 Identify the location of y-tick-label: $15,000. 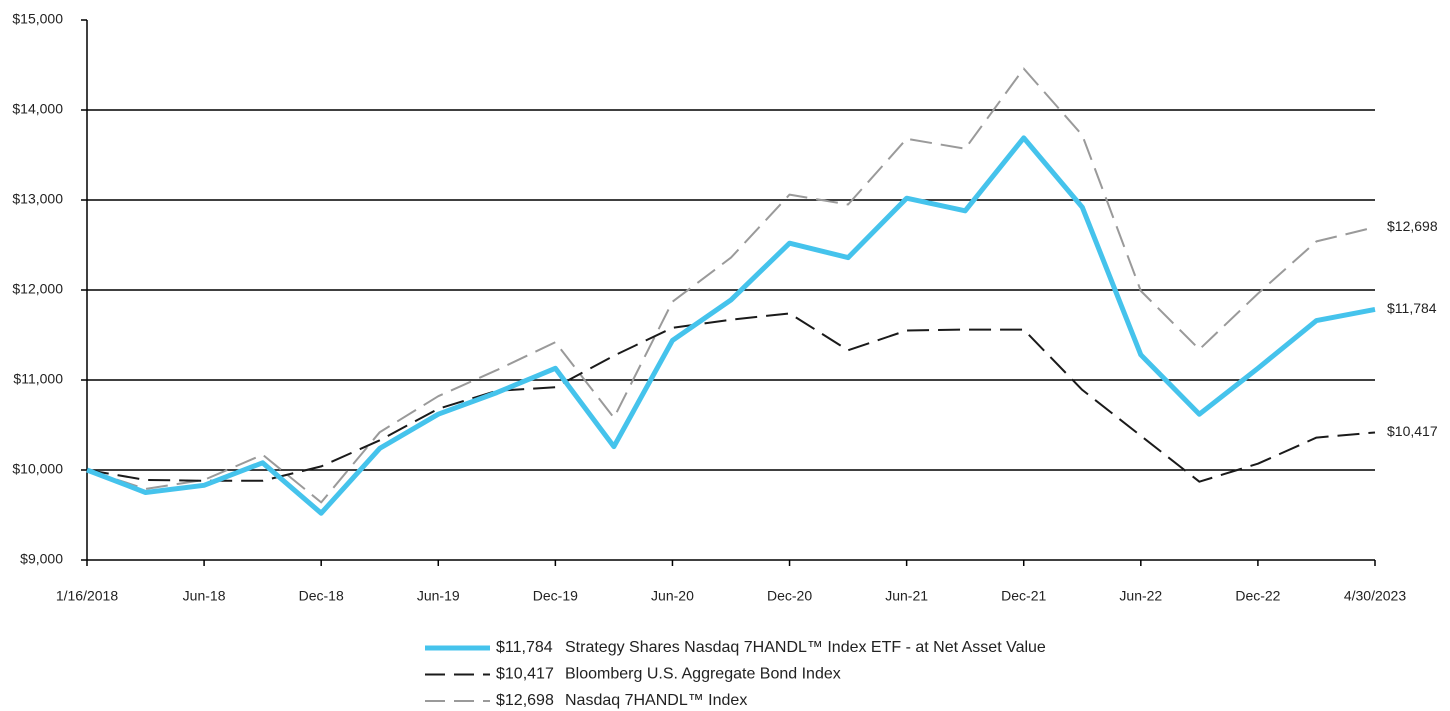
(37, 19).